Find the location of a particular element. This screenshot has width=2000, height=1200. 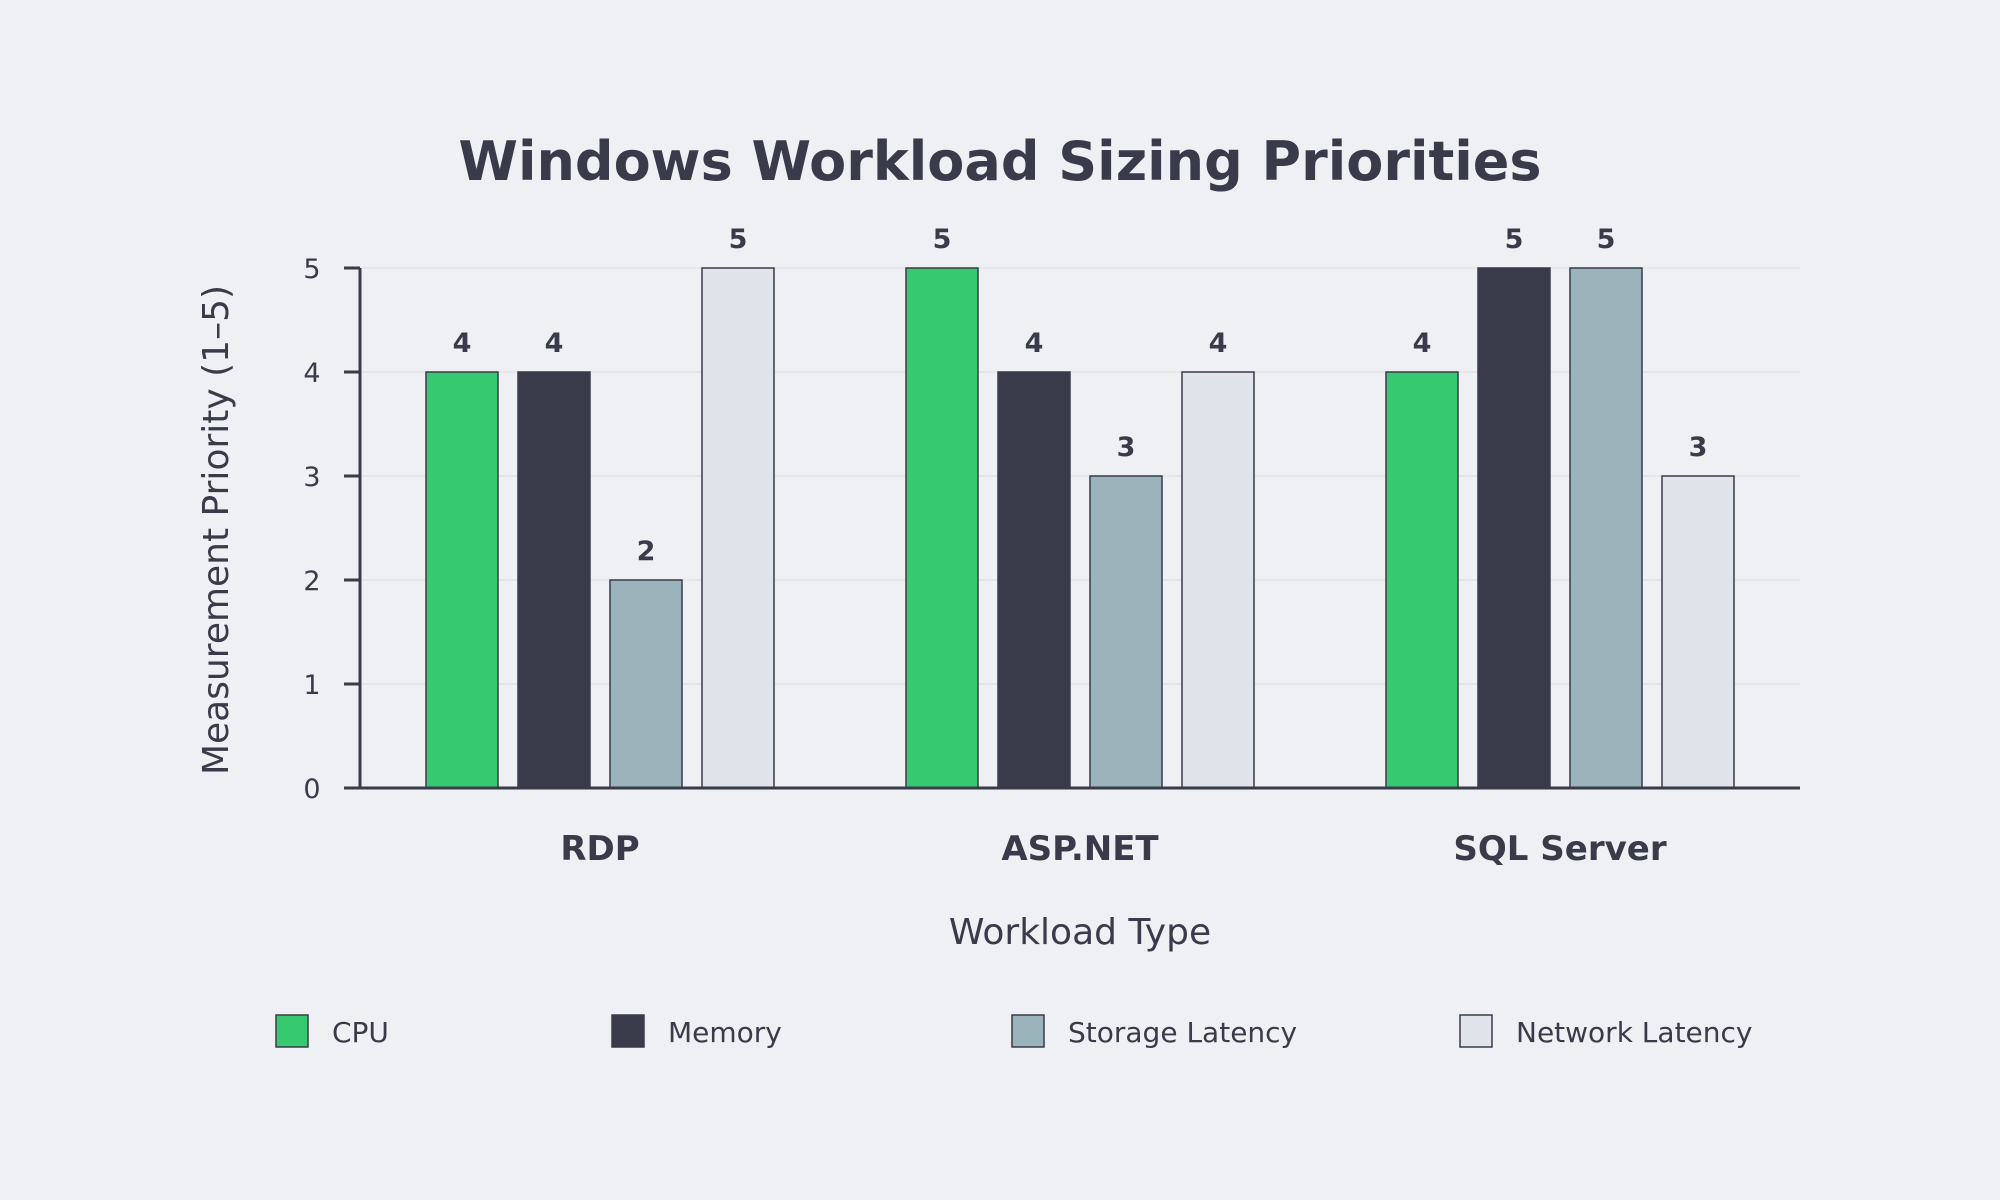

legend-item: CPU is located at coordinates (332, 1031).